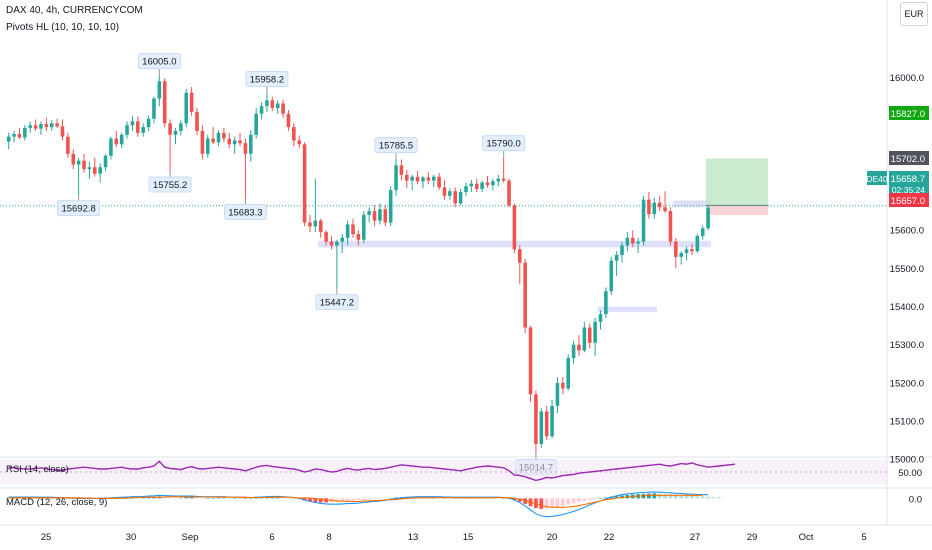 Image resolution: width=932 pixels, height=550 pixels. What do you see at coordinates (468, 537) in the screenshot?
I see `x-tick-label: 15` at bounding box center [468, 537].